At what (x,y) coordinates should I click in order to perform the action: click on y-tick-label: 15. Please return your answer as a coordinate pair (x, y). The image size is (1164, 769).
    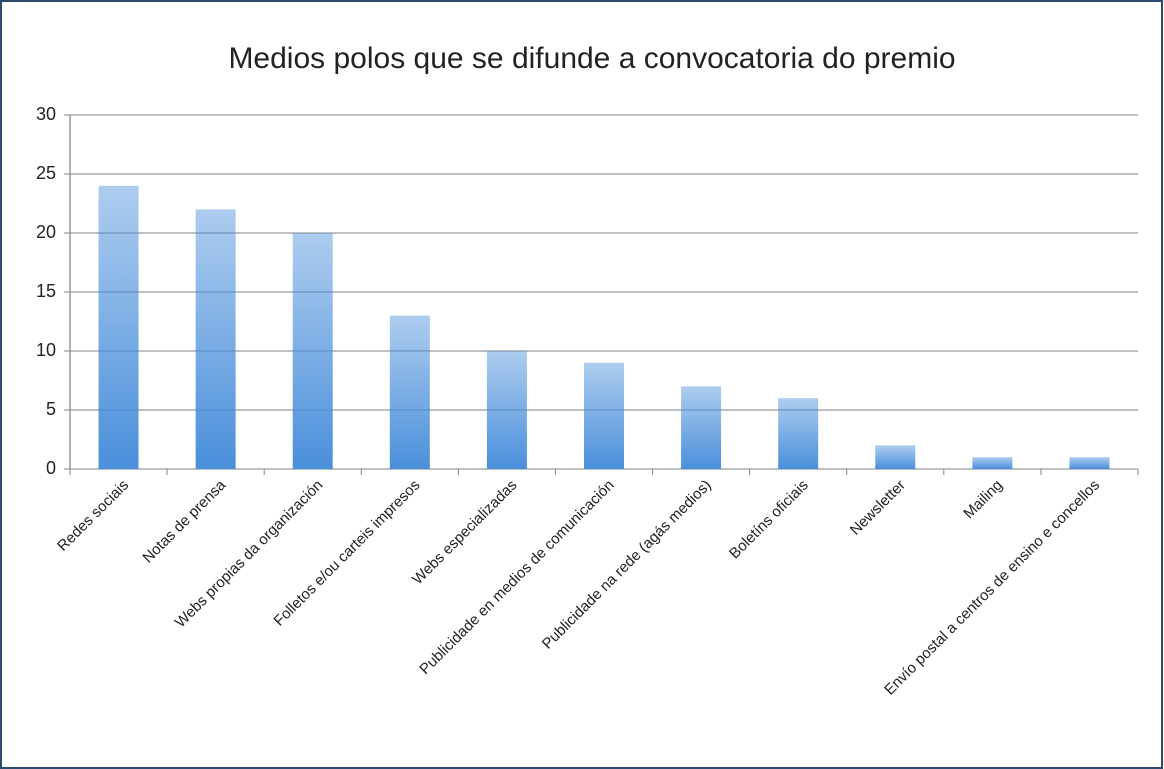
    Looking at the image, I should click on (46, 291).